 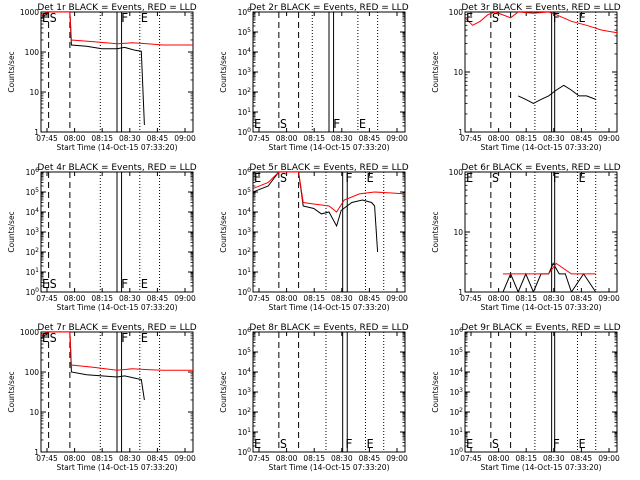 I want to click on y-tick-label: 10³, so click(x=245, y=232).